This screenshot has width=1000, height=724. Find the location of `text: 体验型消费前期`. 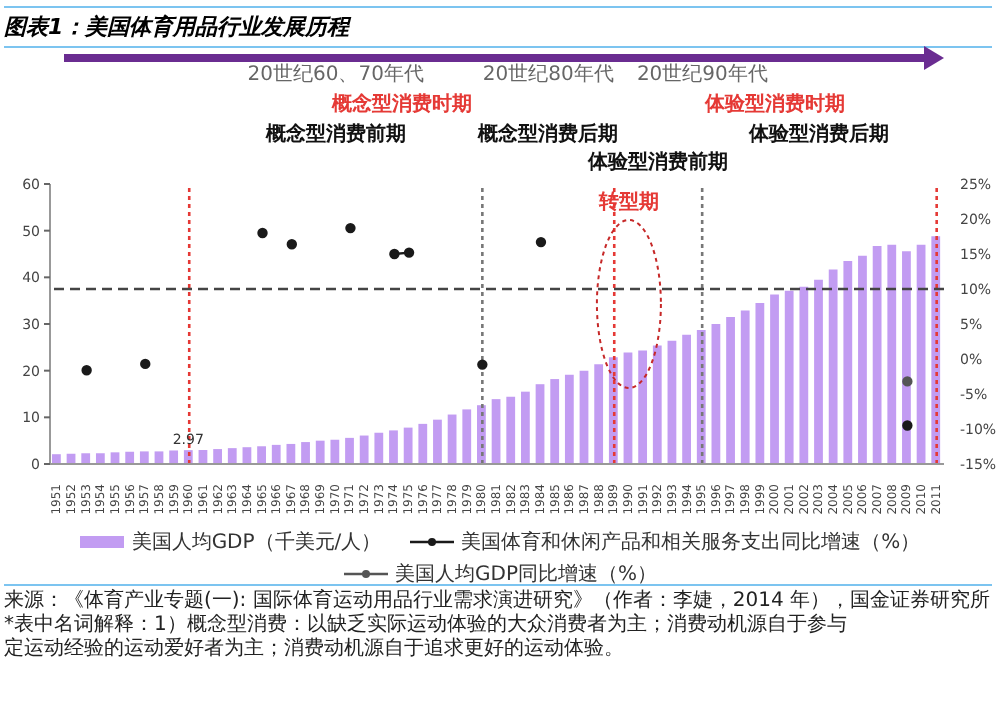

text: 体验型消费前期 is located at coordinates (657, 162).